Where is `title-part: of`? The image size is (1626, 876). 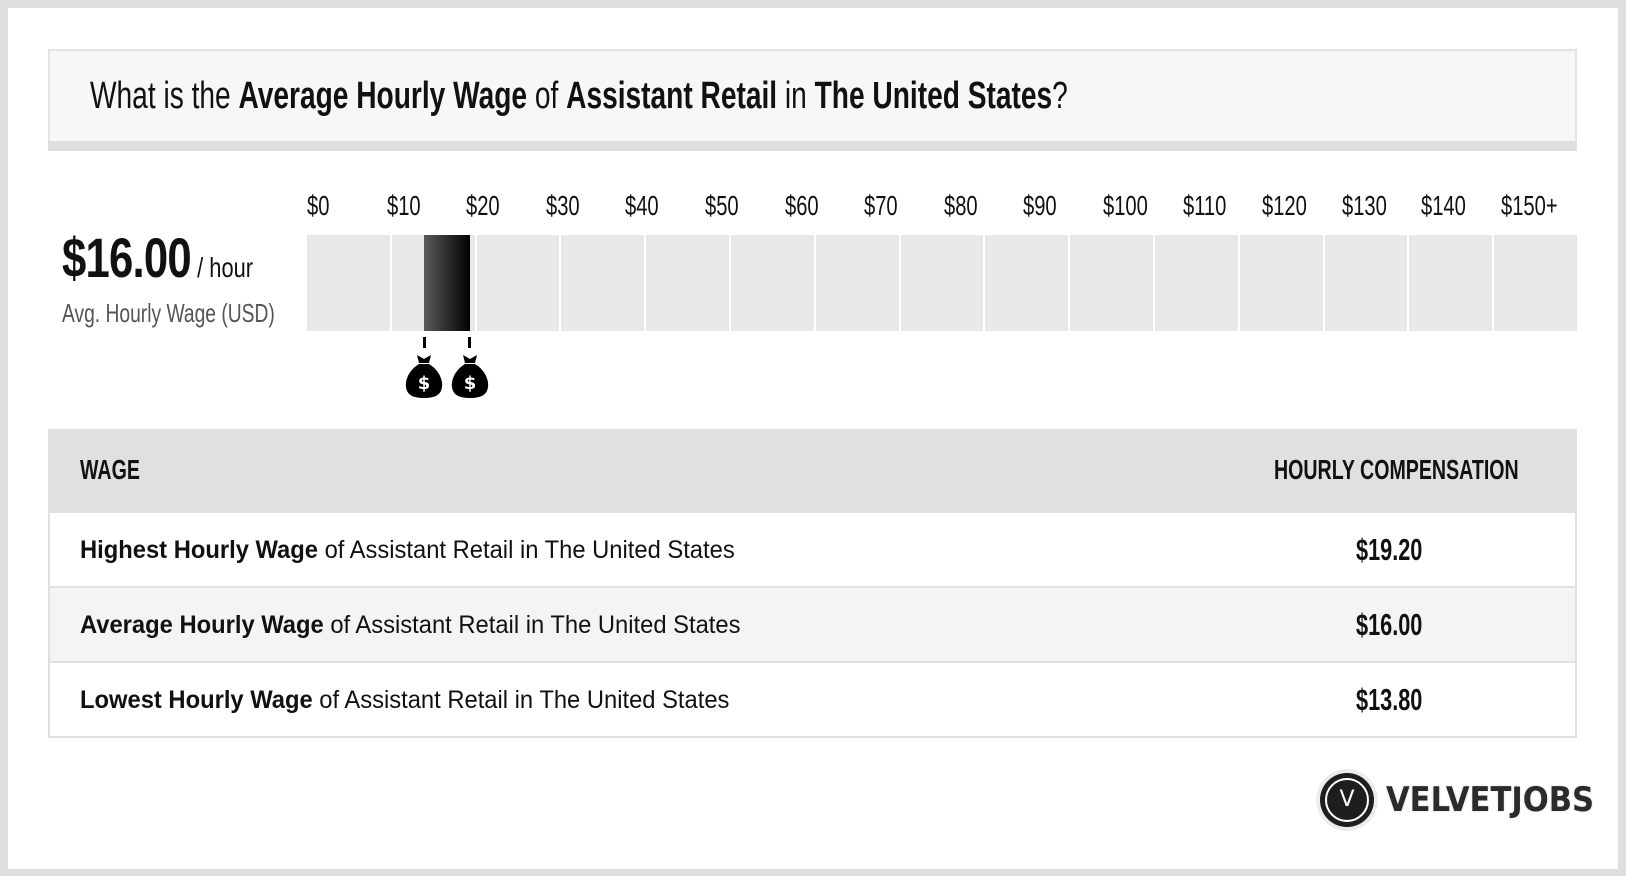 title-part: of is located at coordinates (547, 96).